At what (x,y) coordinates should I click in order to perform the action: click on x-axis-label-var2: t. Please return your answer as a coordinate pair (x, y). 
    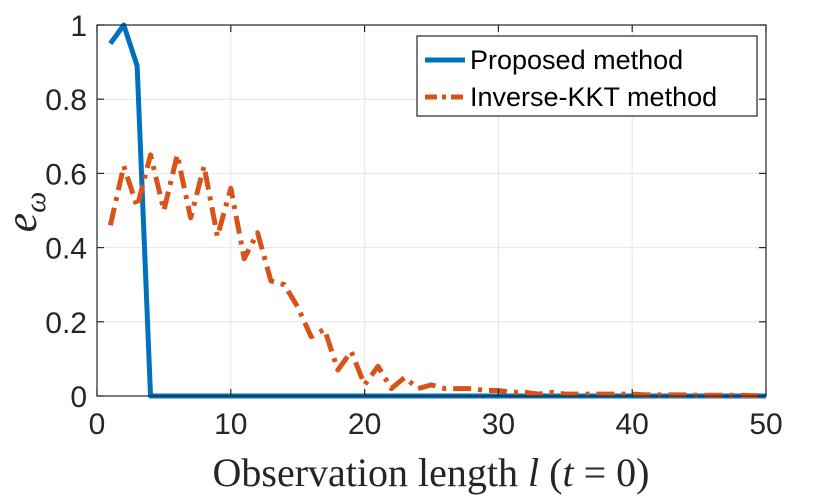
    Looking at the image, I should click on (568, 472).